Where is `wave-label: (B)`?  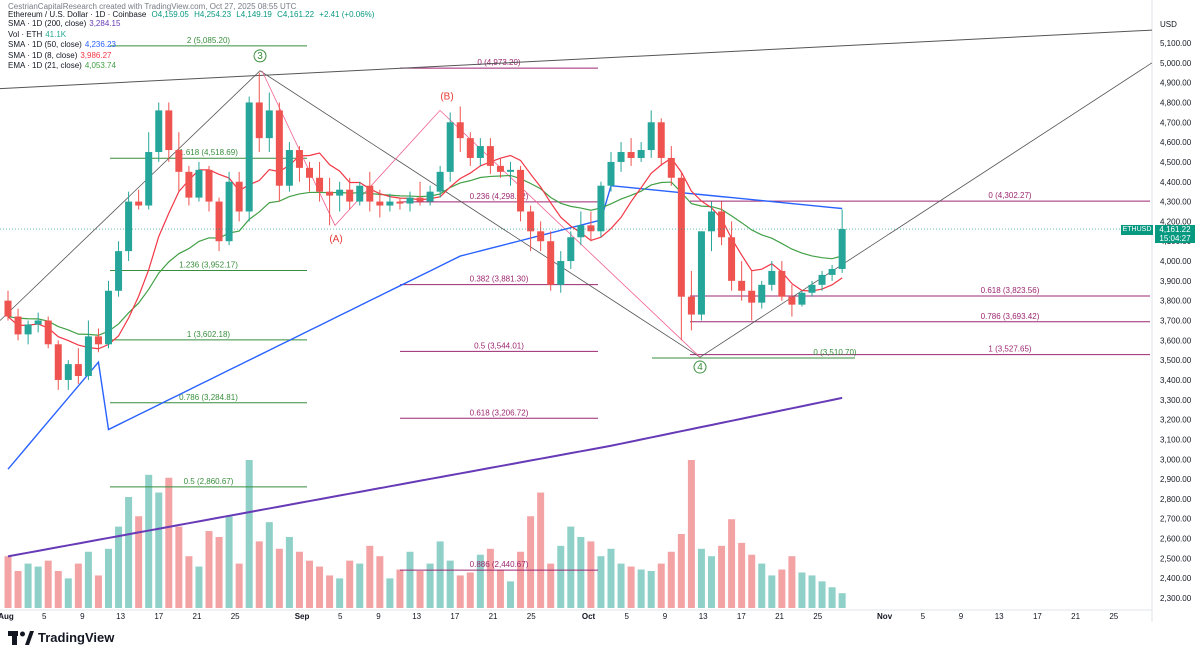
wave-label: (B) is located at coordinates (446, 96).